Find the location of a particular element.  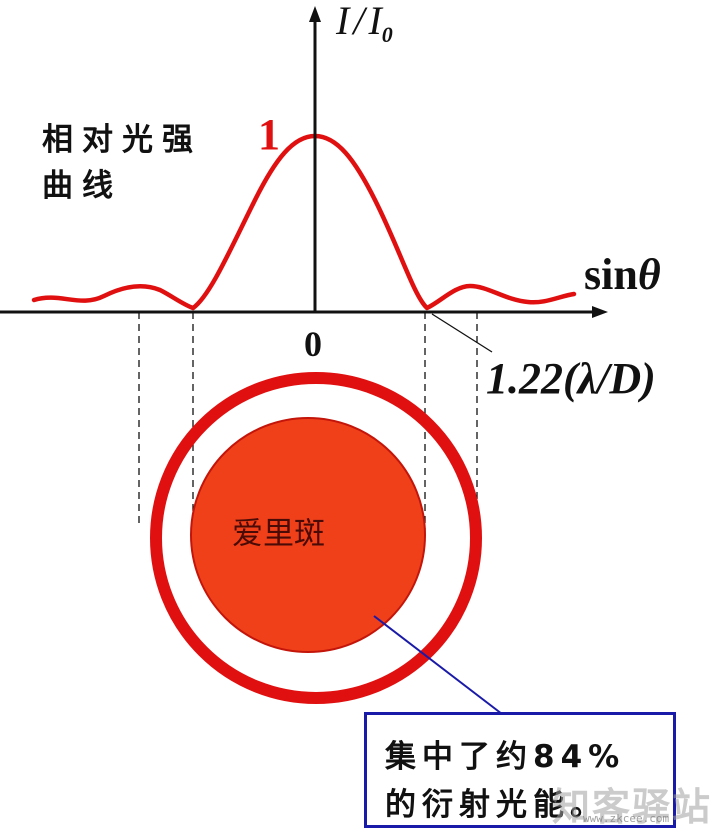

origin-label: 0 is located at coordinates (313, 344).